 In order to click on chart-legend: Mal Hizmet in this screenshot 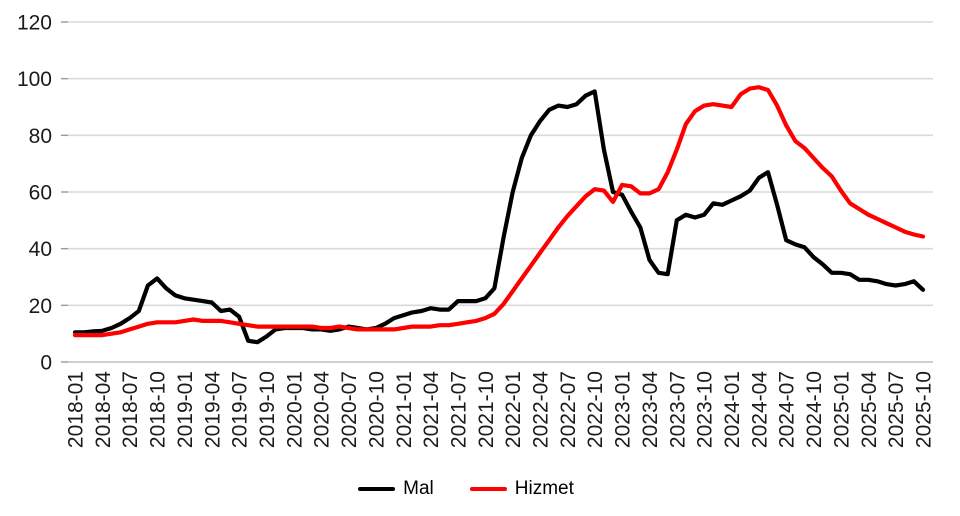, I will do `click(480, 489)`.